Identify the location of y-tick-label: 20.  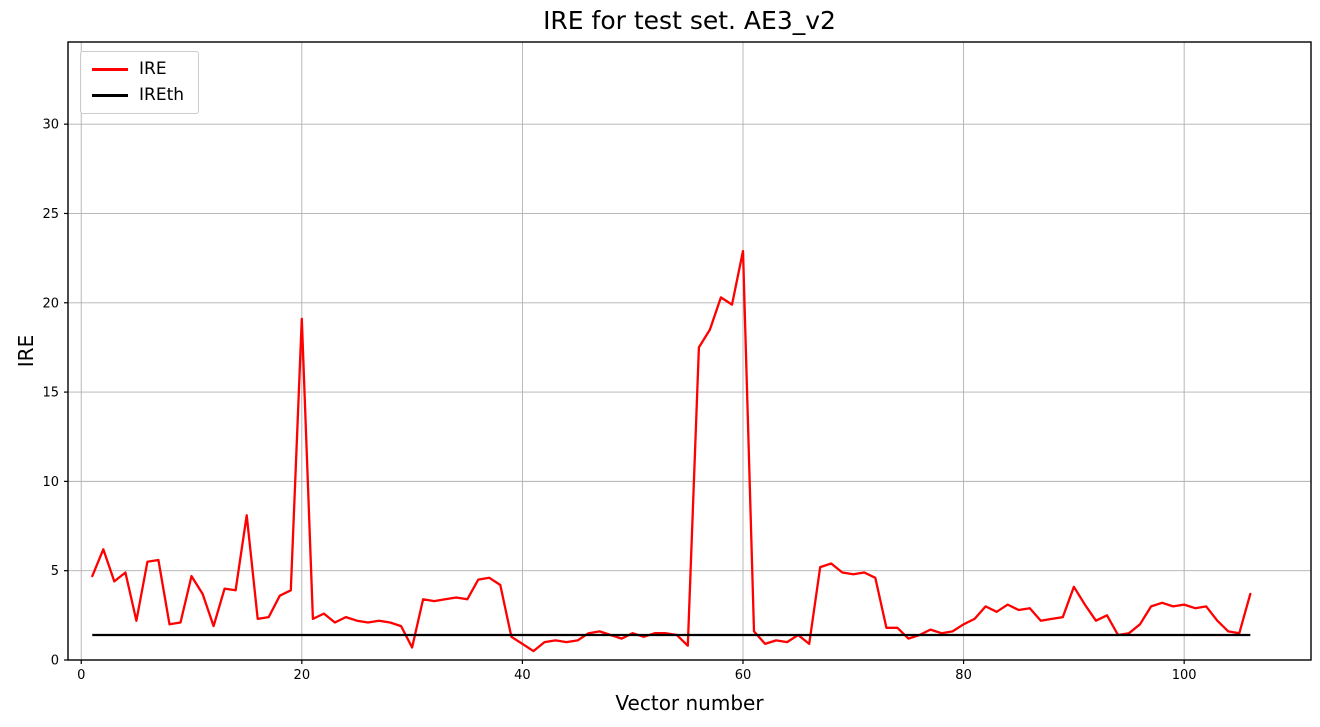
(50, 303).